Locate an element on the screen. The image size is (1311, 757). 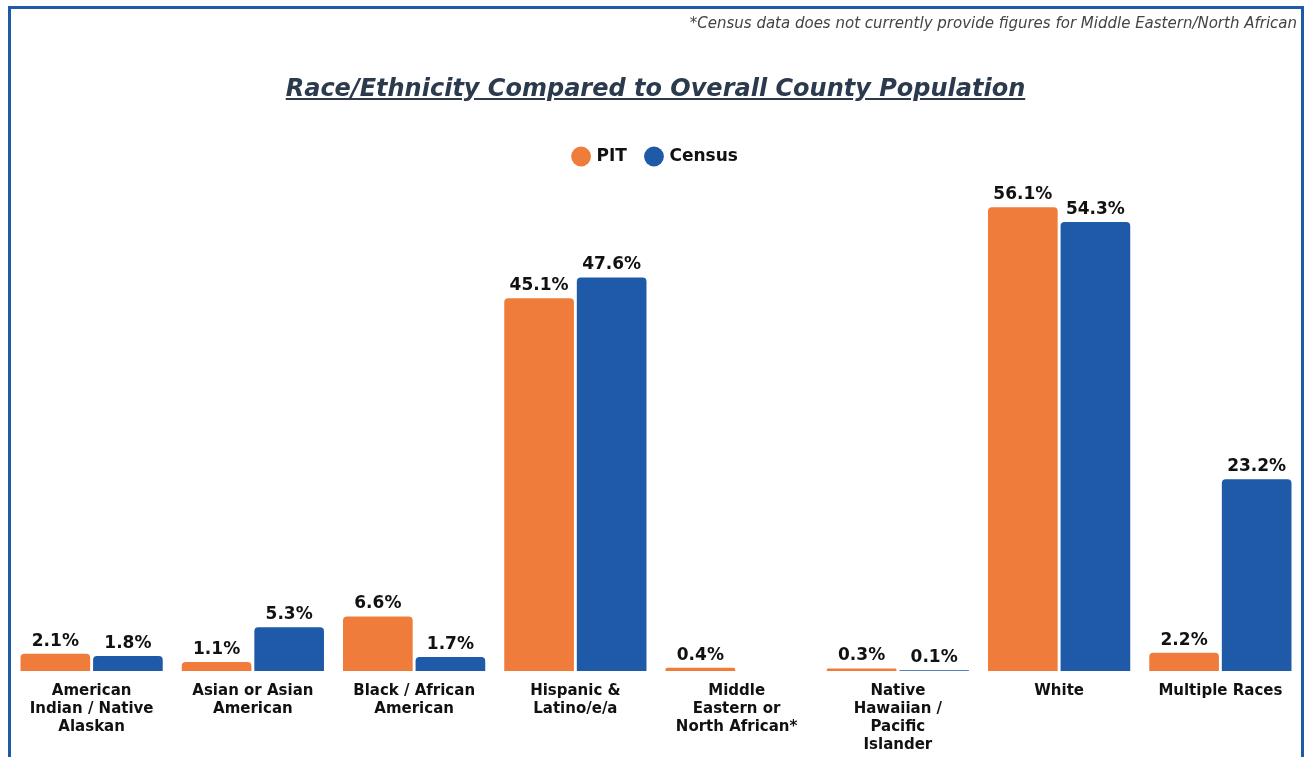
x-tick-label: Multiple Races is located at coordinates (1220, 689).